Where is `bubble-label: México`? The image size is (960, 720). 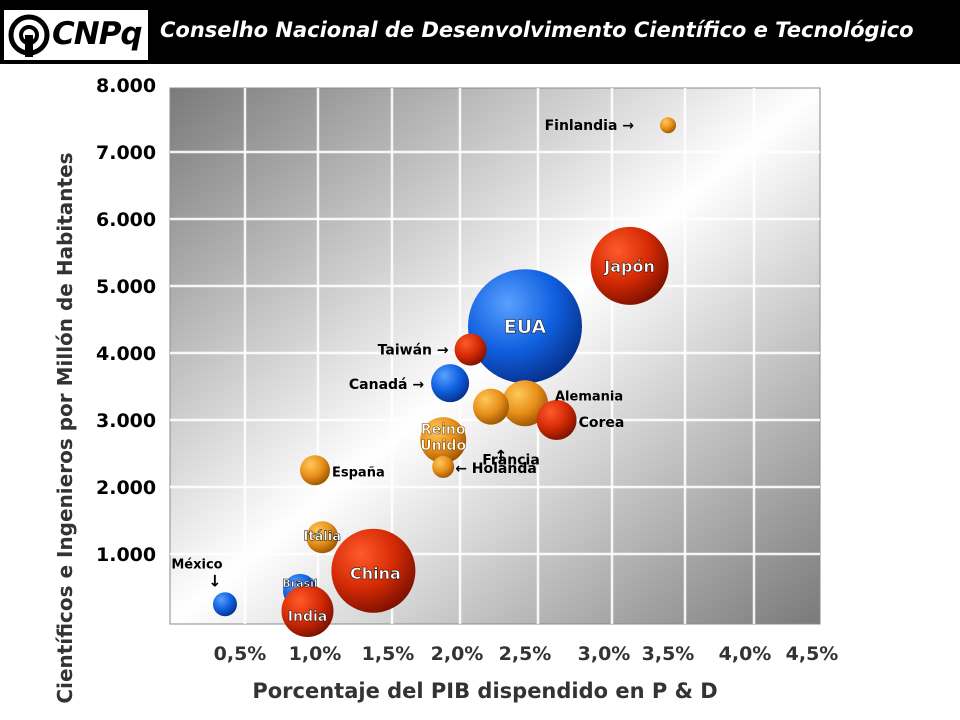
bubble-label: México is located at coordinates (196, 564).